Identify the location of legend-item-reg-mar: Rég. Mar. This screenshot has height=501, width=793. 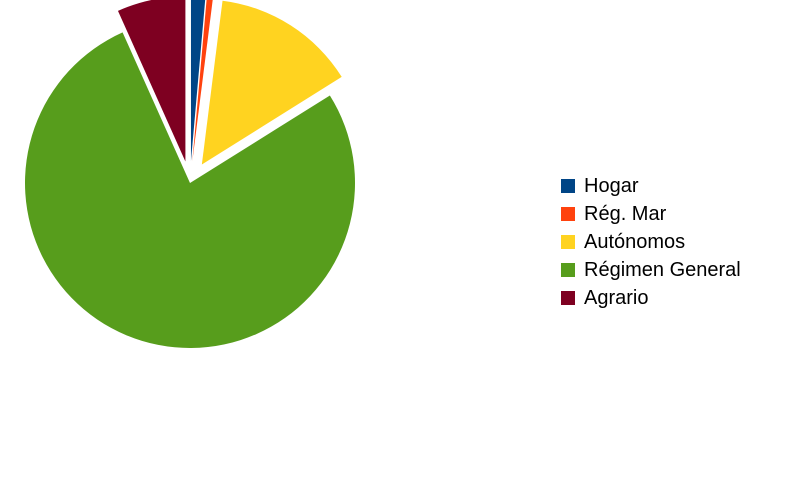
(651, 214).